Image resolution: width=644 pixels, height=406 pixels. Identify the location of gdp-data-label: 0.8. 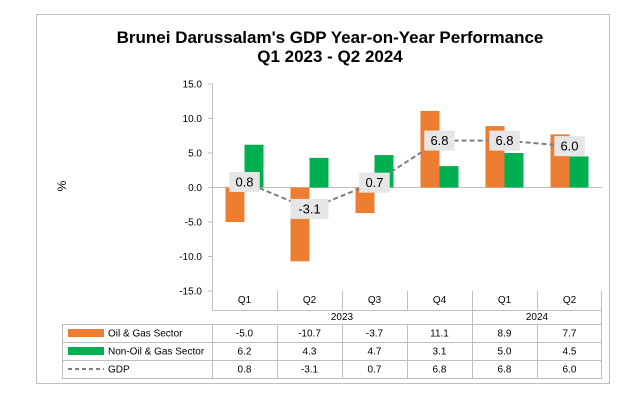
(244, 181).